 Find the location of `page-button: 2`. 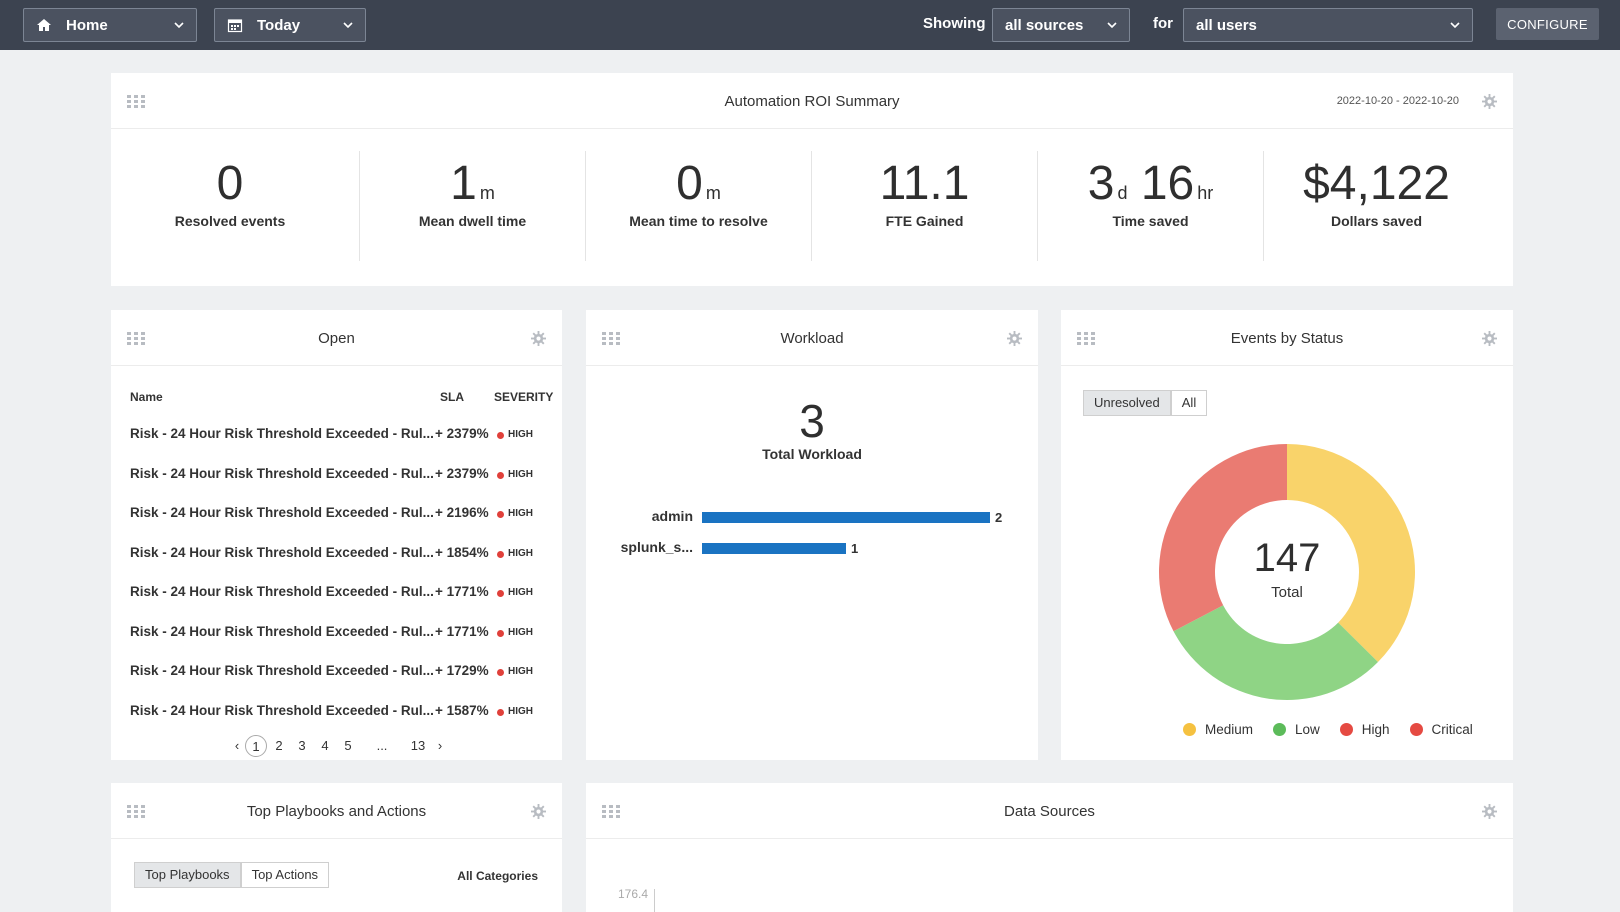

page-button: 2 is located at coordinates (279, 745).